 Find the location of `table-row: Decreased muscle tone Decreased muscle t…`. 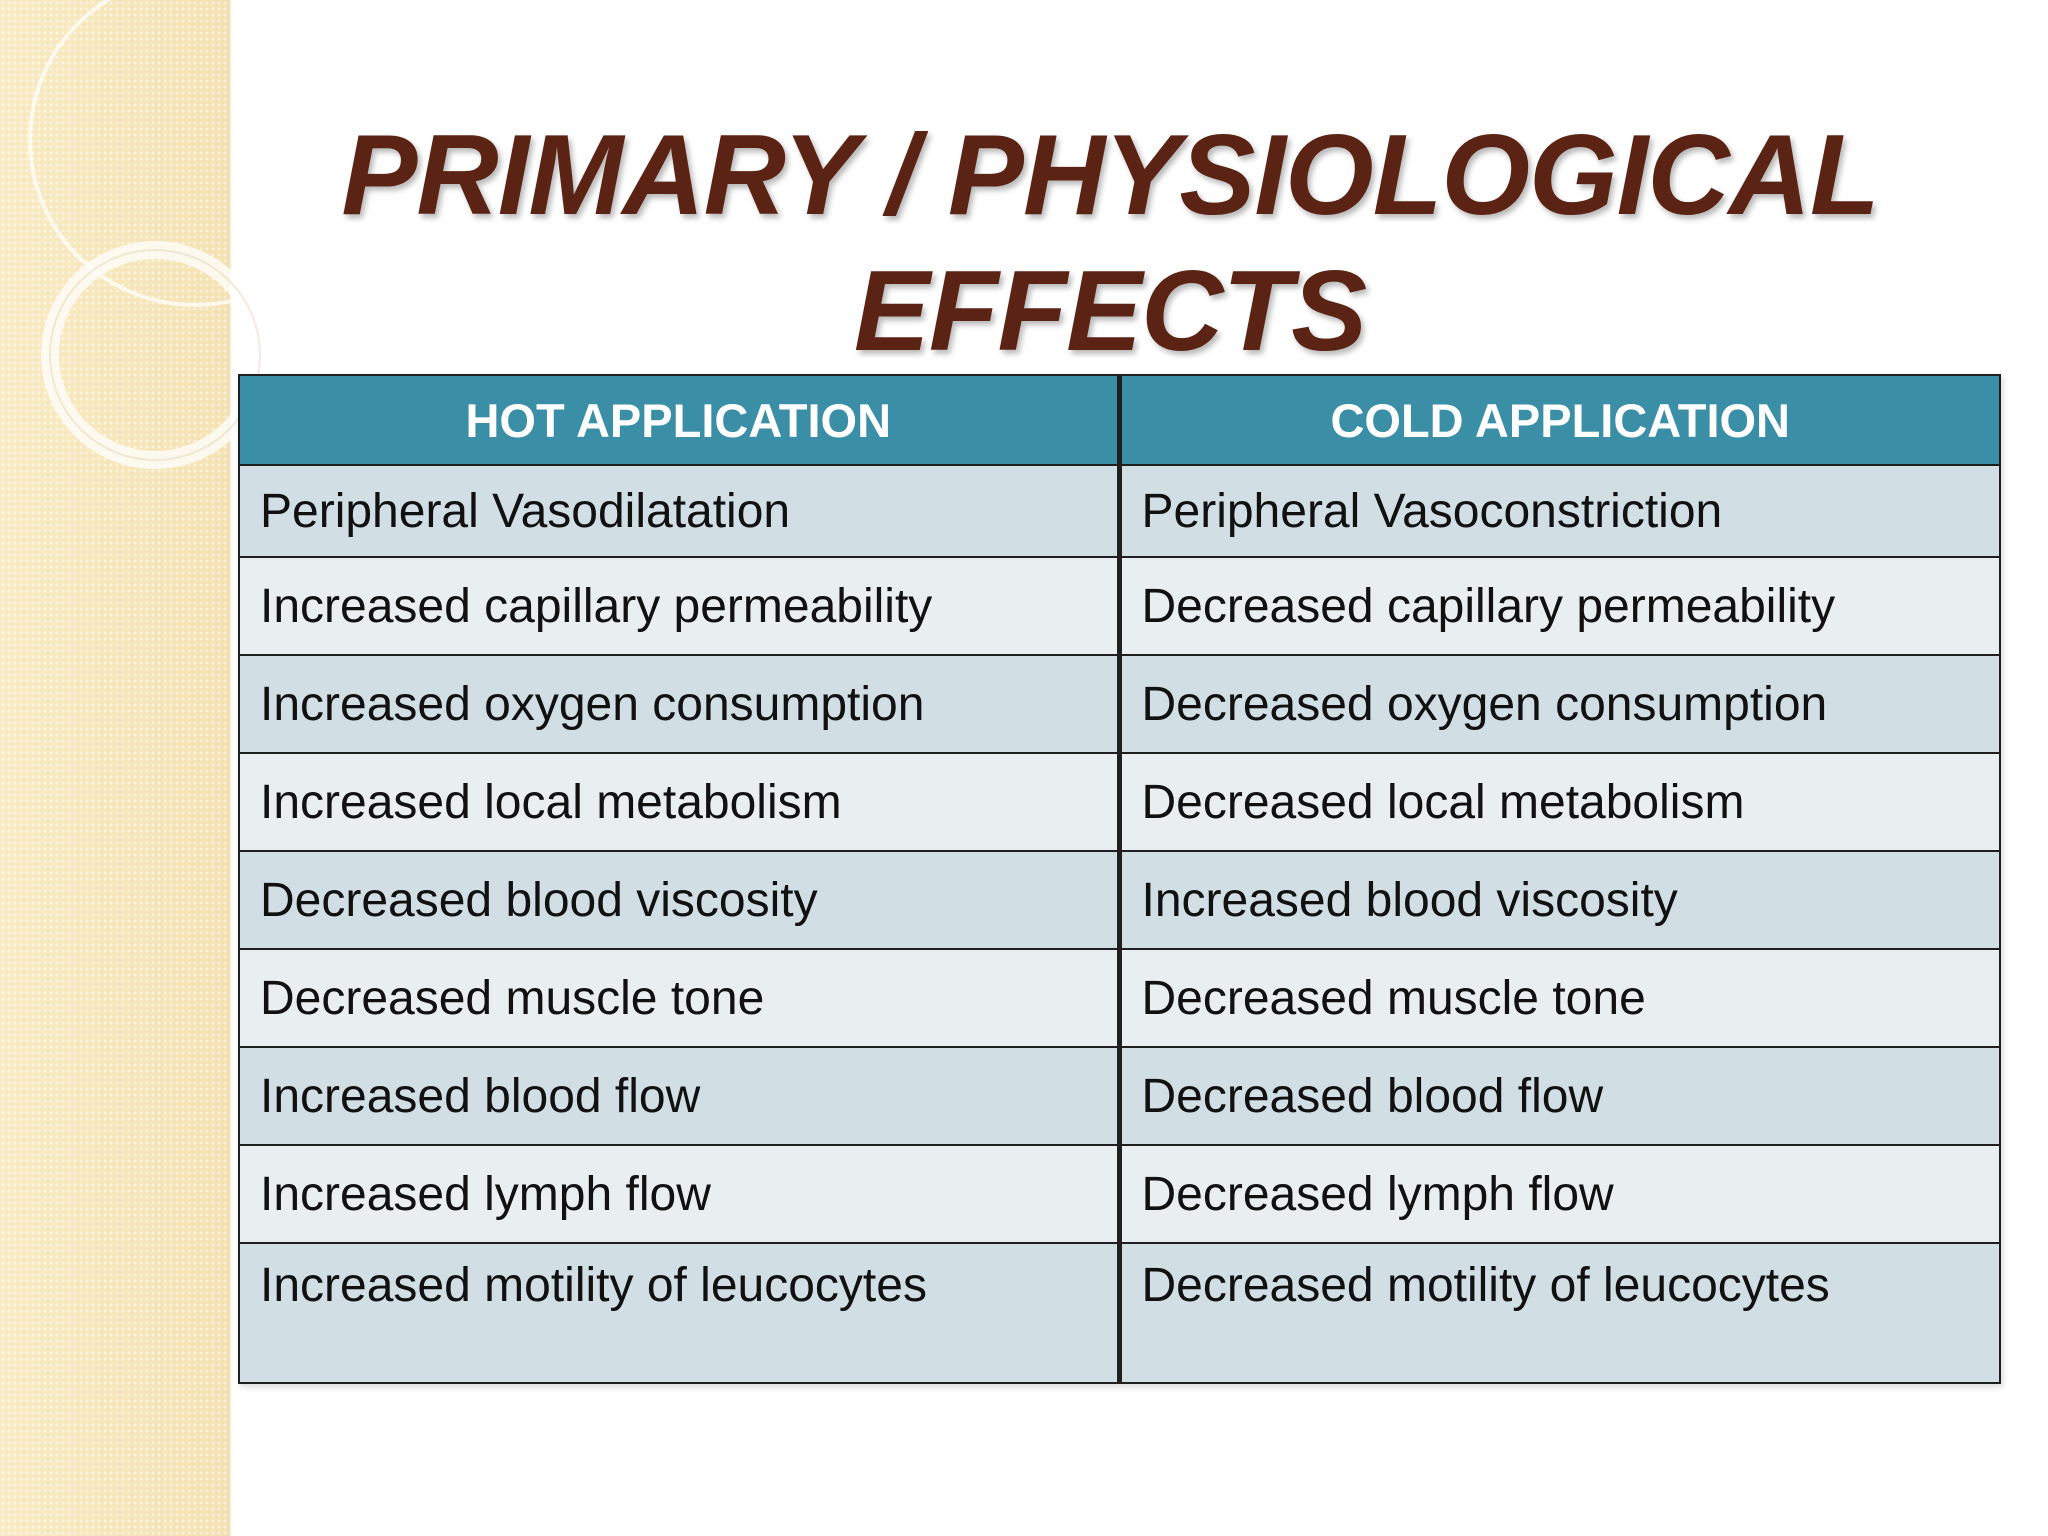

table-row: Decreased muscle tone Decreased muscle t… is located at coordinates (1119, 998).